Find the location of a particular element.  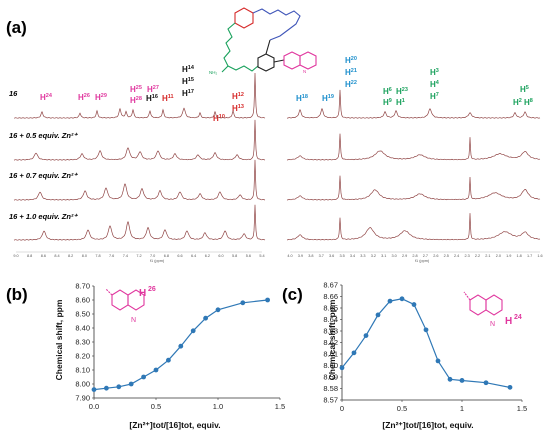

trace-label-1.0: 16 + 1.0 equiv. Zn²⁺ is located at coordinates (43, 216).